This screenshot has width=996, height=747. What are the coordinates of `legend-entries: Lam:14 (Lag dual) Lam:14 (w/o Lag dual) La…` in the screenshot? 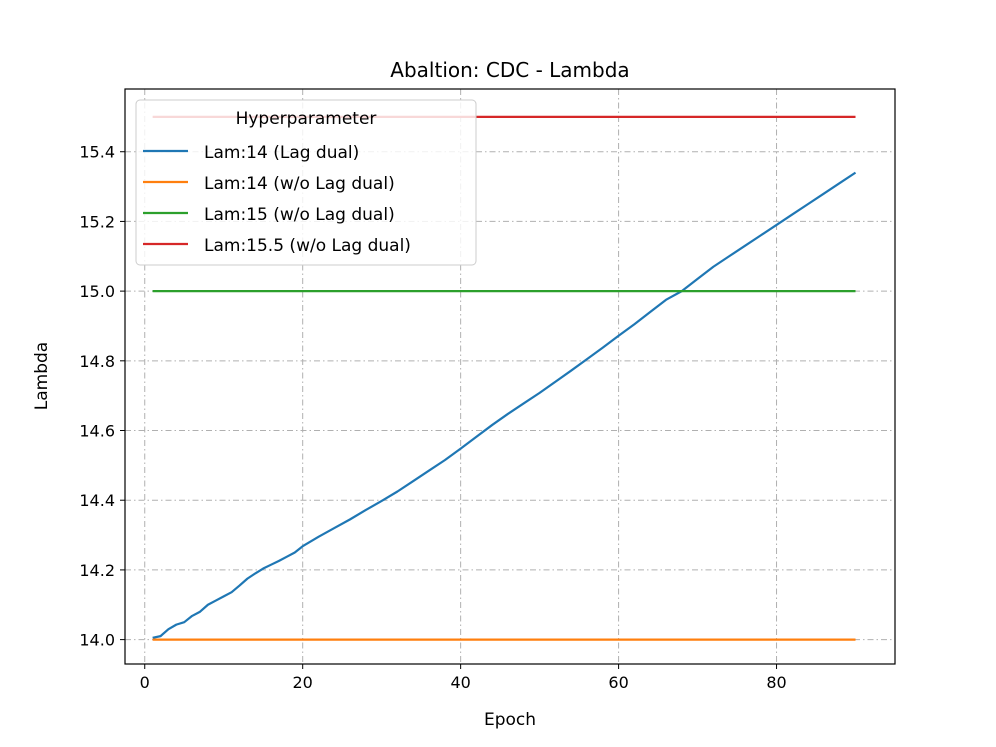 It's located at (277, 199).